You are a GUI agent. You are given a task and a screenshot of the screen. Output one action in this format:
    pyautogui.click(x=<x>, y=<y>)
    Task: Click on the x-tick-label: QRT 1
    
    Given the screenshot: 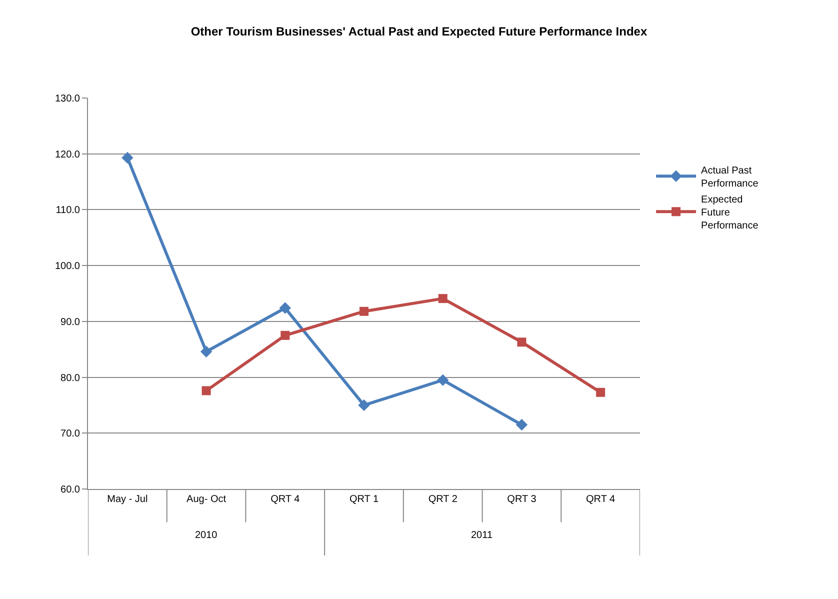 What is the action you would take?
    pyautogui.click(x=364, y=499)
    